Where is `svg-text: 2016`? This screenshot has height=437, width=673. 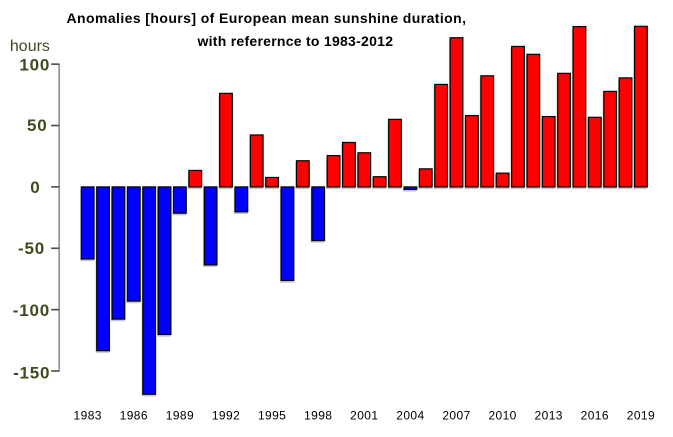
svg-text: 2016 is located at coordinates (595, 416).